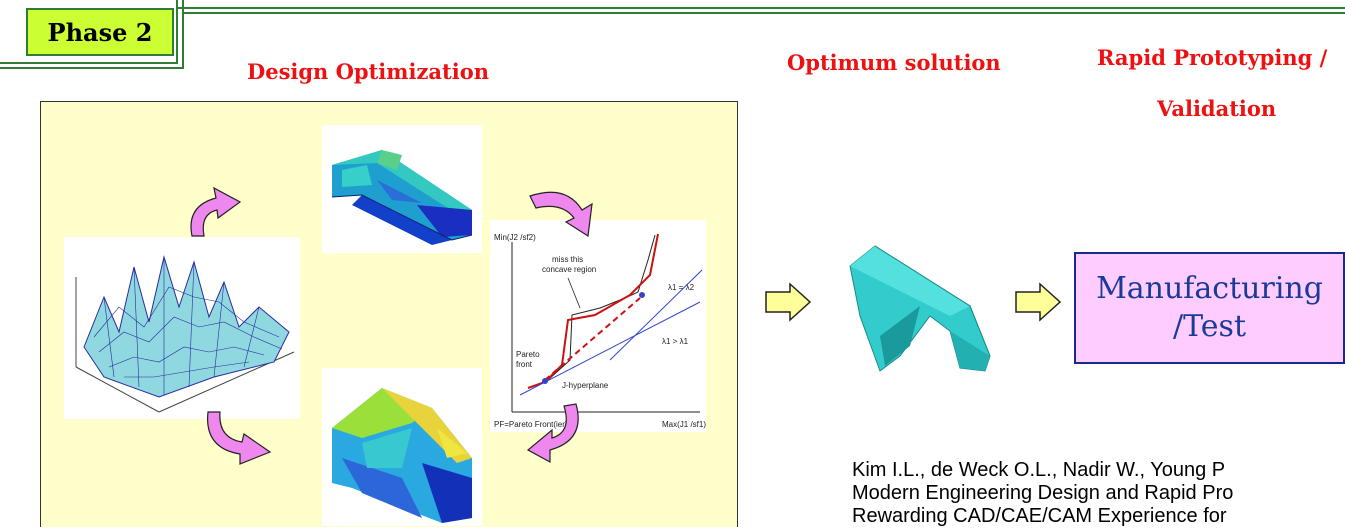 The image size is (1345, 530). I want to click on pareto-front-label-2: front, so click(524, 364).